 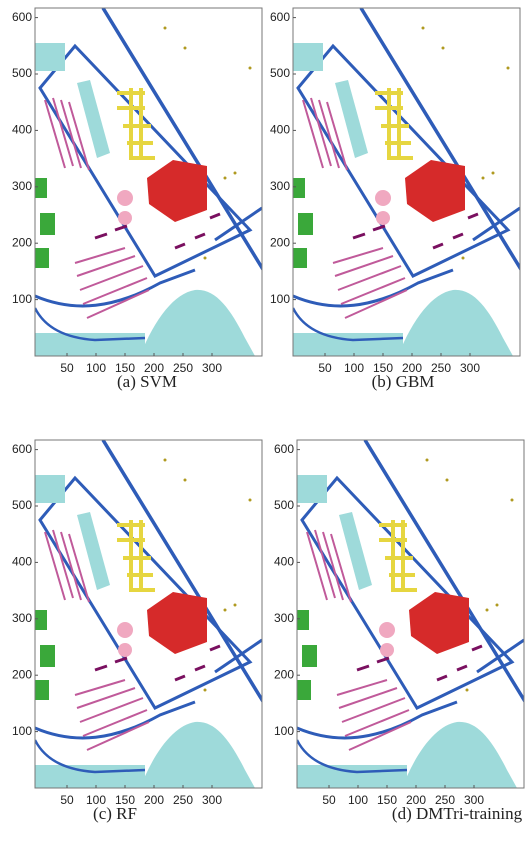 I want to click on caption: (a) SVM, so click(x=147, y=381).